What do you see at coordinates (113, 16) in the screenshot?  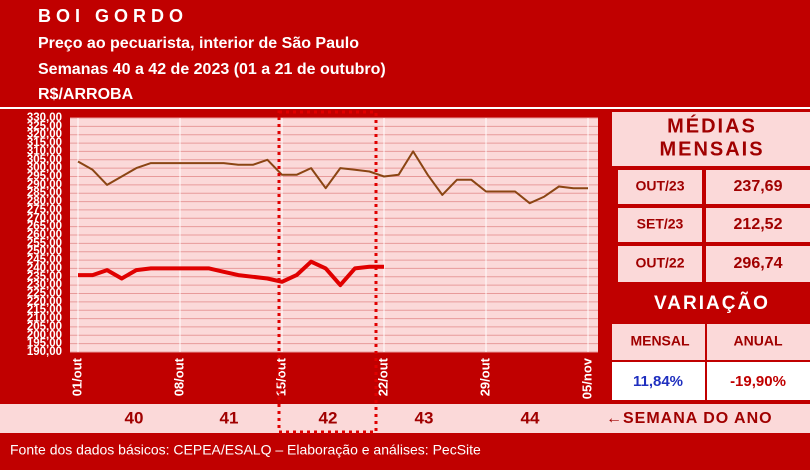 I see `title: BOI GORDO` at bounding box center [113, 16].